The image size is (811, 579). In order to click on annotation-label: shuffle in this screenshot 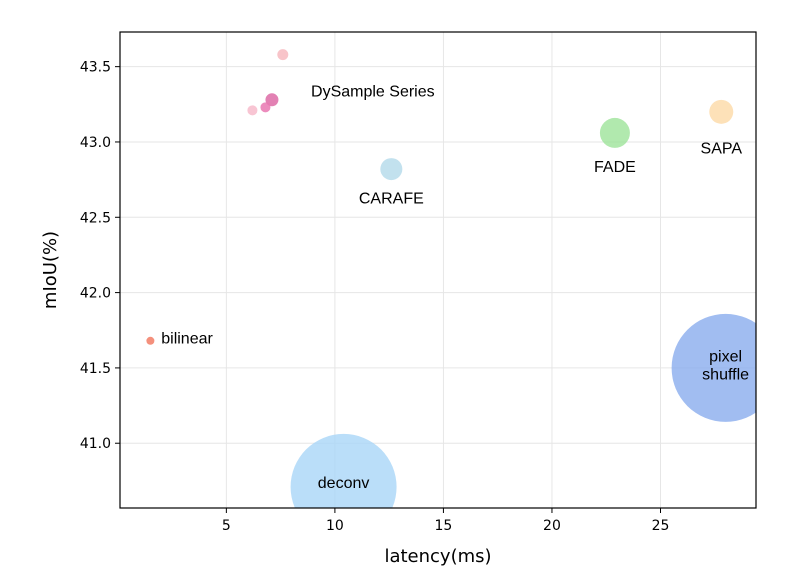, I will do `click(725, 375)`.